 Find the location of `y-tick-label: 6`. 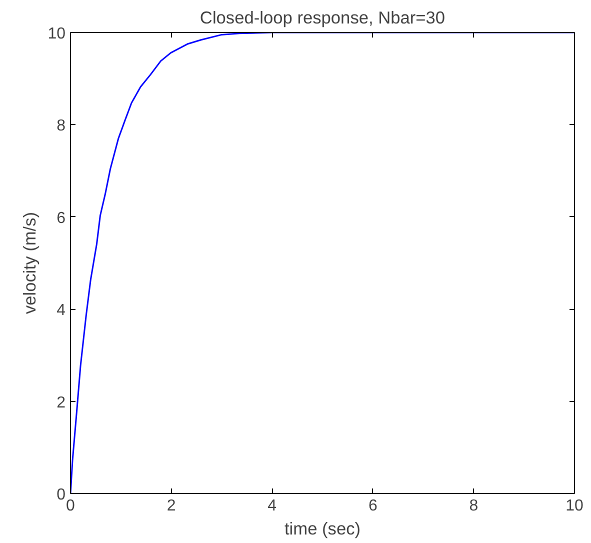

y-tick-label: 6 is located at coordinates (61, 218).